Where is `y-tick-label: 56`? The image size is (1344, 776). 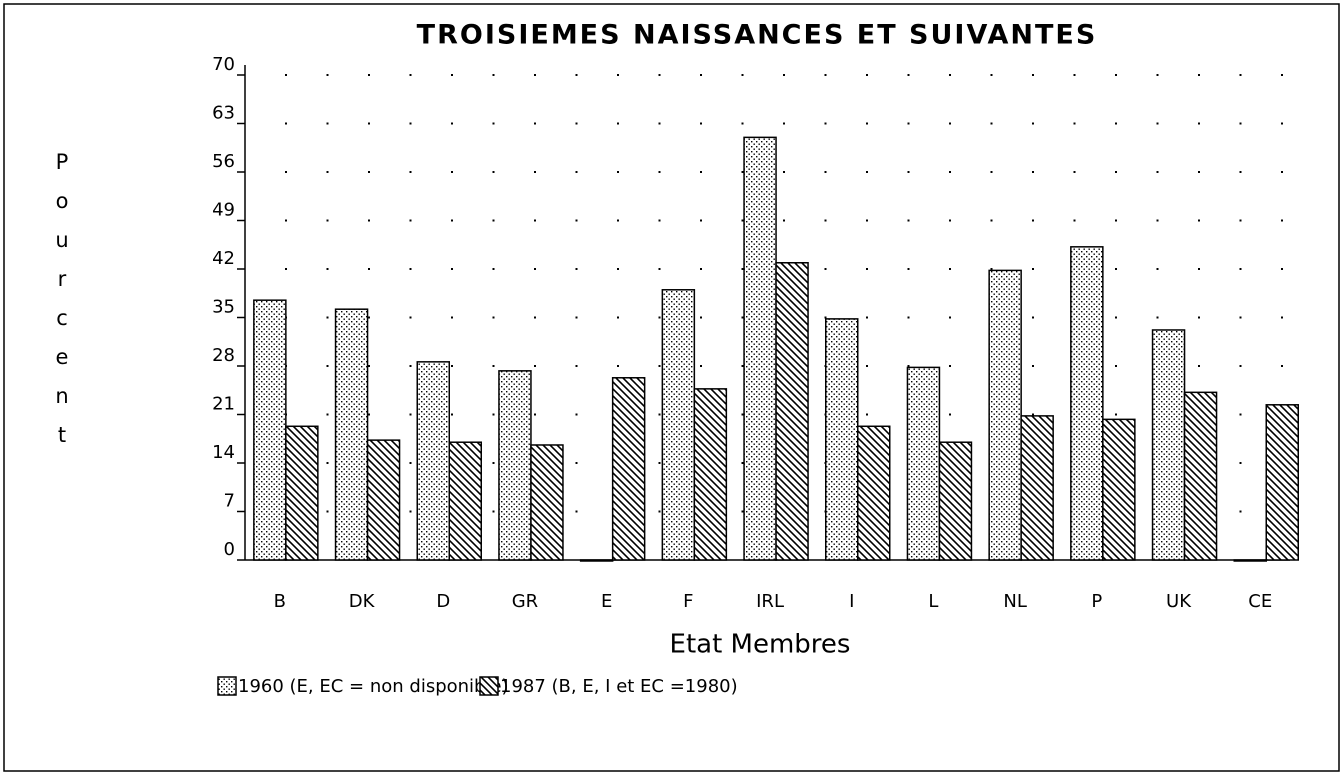
y-tick-label: 56 is located at coordinates (223, 161).